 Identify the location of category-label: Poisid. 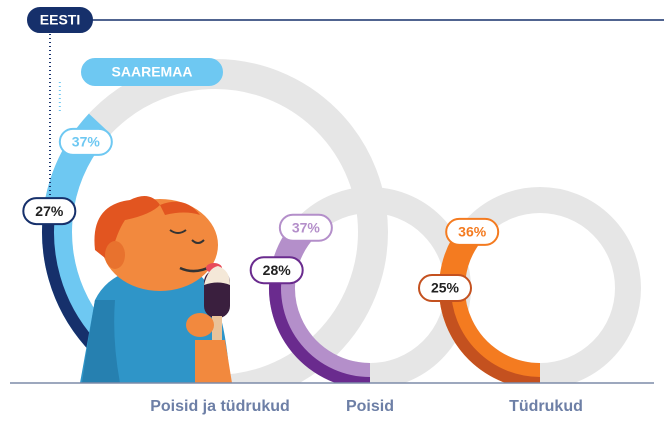
(369, 406).